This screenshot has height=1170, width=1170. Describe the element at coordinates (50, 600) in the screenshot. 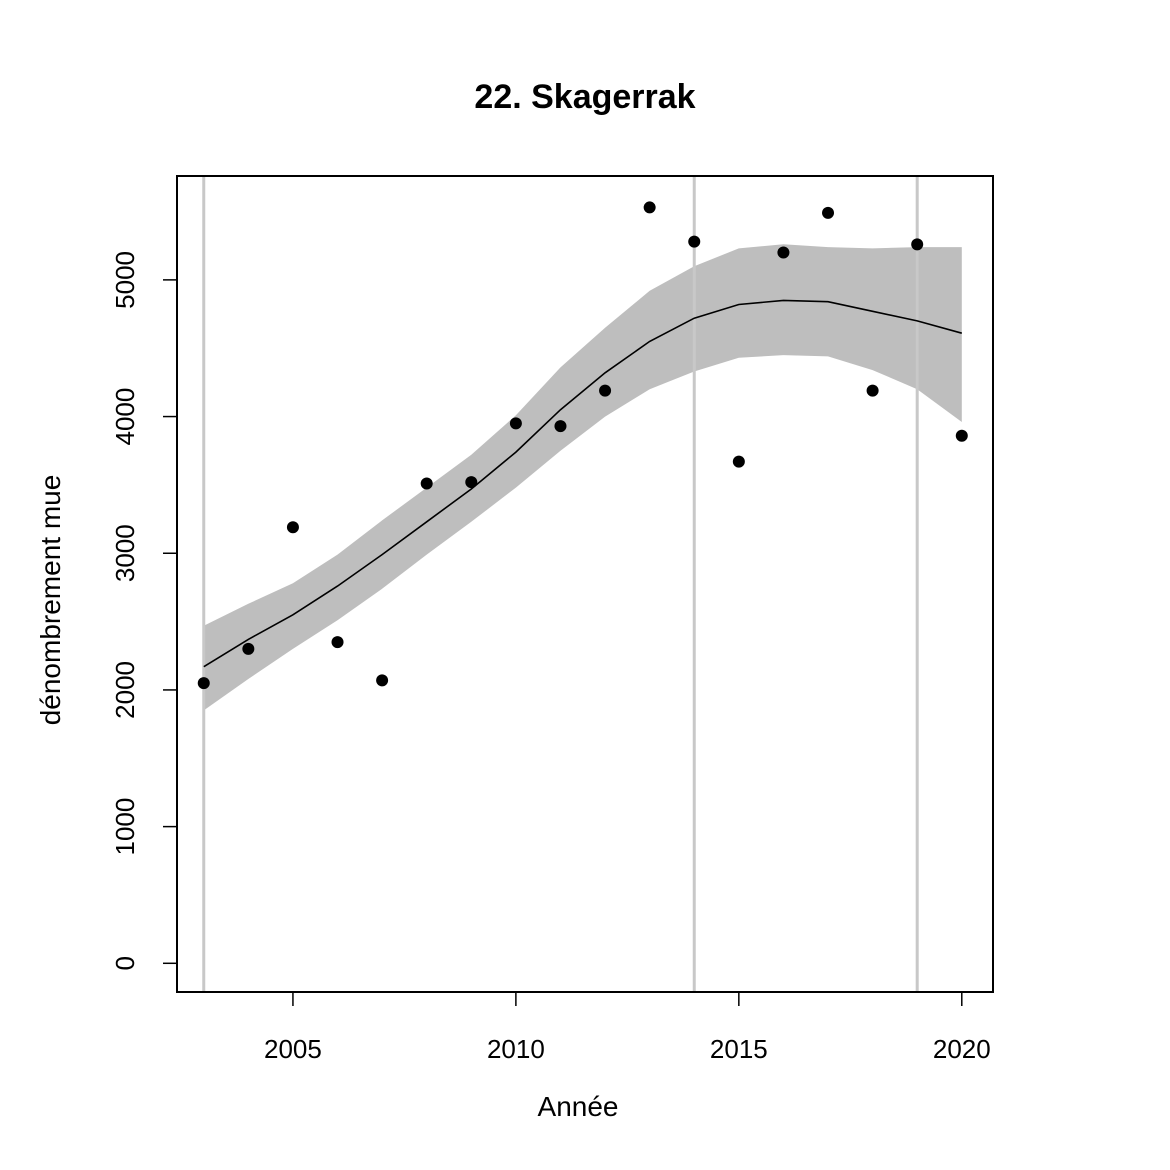

I see `y-axis-label: dénombrement mue` at that location.